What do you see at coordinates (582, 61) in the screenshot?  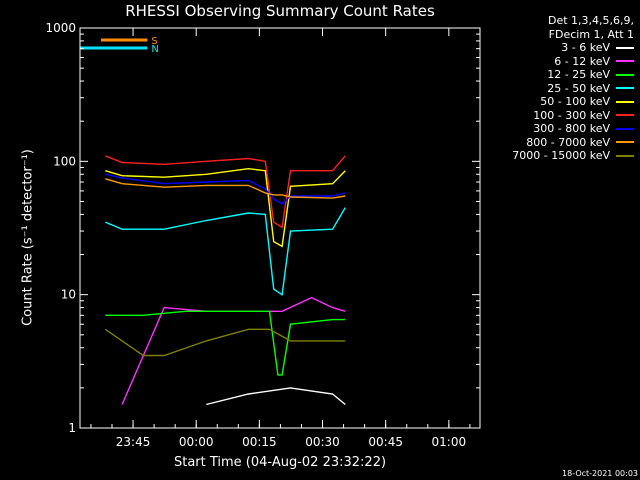 I see `legend-label: 6 - 12 keV` at bounding box center [582, 61].